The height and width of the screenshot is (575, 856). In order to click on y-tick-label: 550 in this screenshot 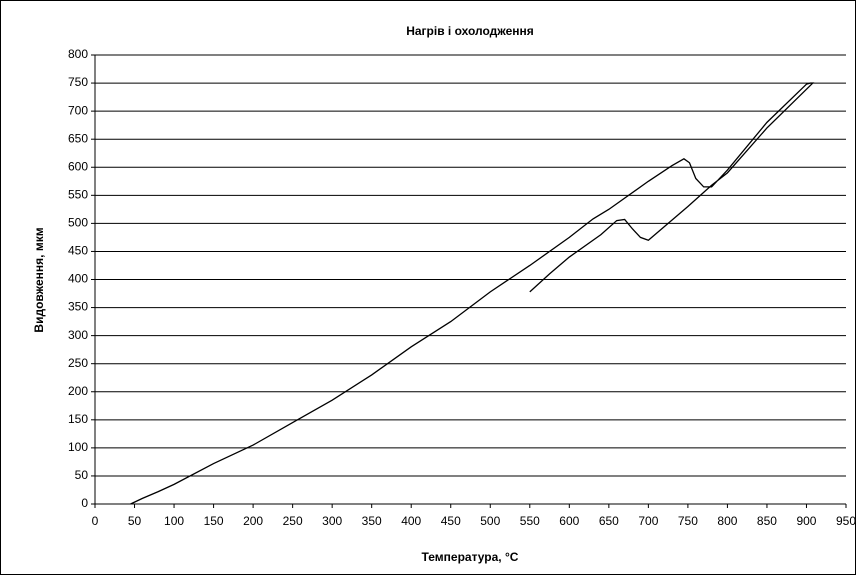, I will do `click(78, 194)`.